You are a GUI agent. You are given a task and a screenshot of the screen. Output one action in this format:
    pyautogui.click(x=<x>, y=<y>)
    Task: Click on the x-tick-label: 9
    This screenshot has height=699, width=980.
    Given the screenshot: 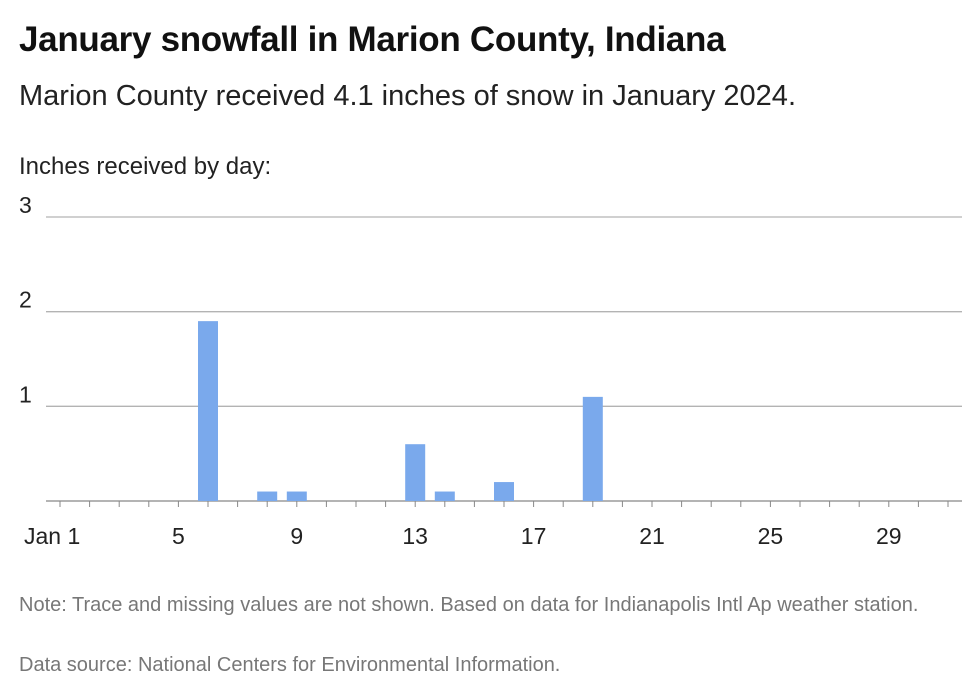 What is the action you would take?
    pyautogui.click(x=296, y=536)
    